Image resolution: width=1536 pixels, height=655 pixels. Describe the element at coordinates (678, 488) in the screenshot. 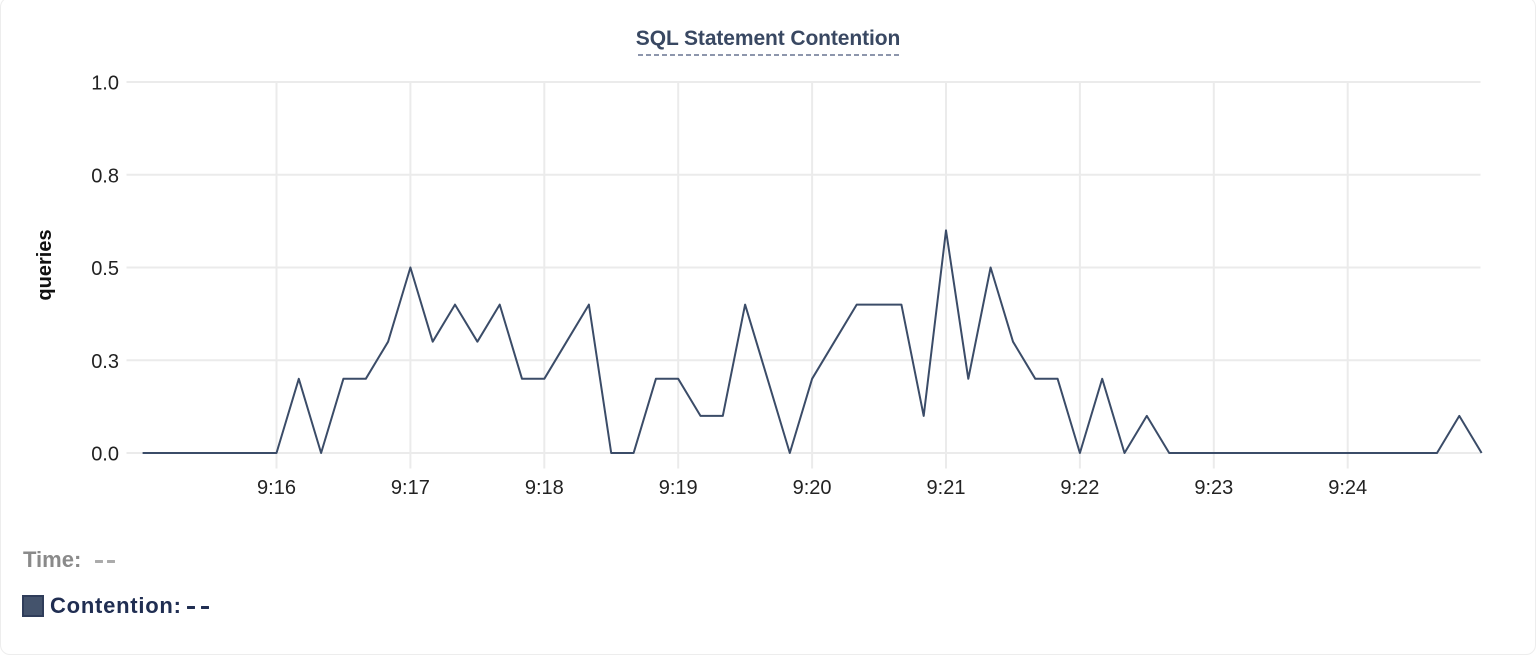

I see `svg-text: 9:19` at that location.